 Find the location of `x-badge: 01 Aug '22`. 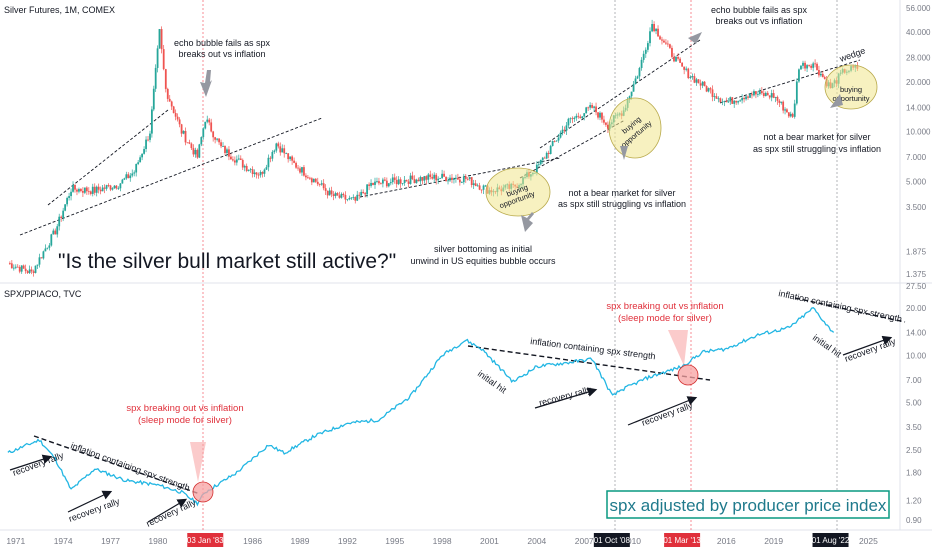

x-badge: 01 Aug '22 is located at coordinates (831, 540).